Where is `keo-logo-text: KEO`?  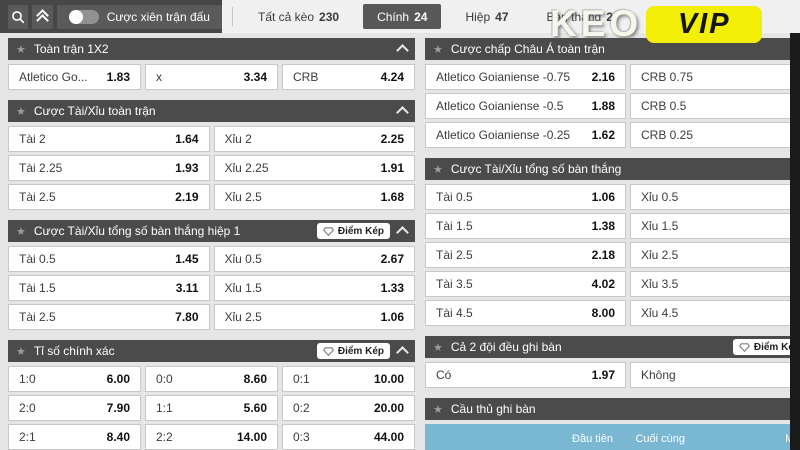
keo-logo-text: KEO is located at coordinates (596, 23).